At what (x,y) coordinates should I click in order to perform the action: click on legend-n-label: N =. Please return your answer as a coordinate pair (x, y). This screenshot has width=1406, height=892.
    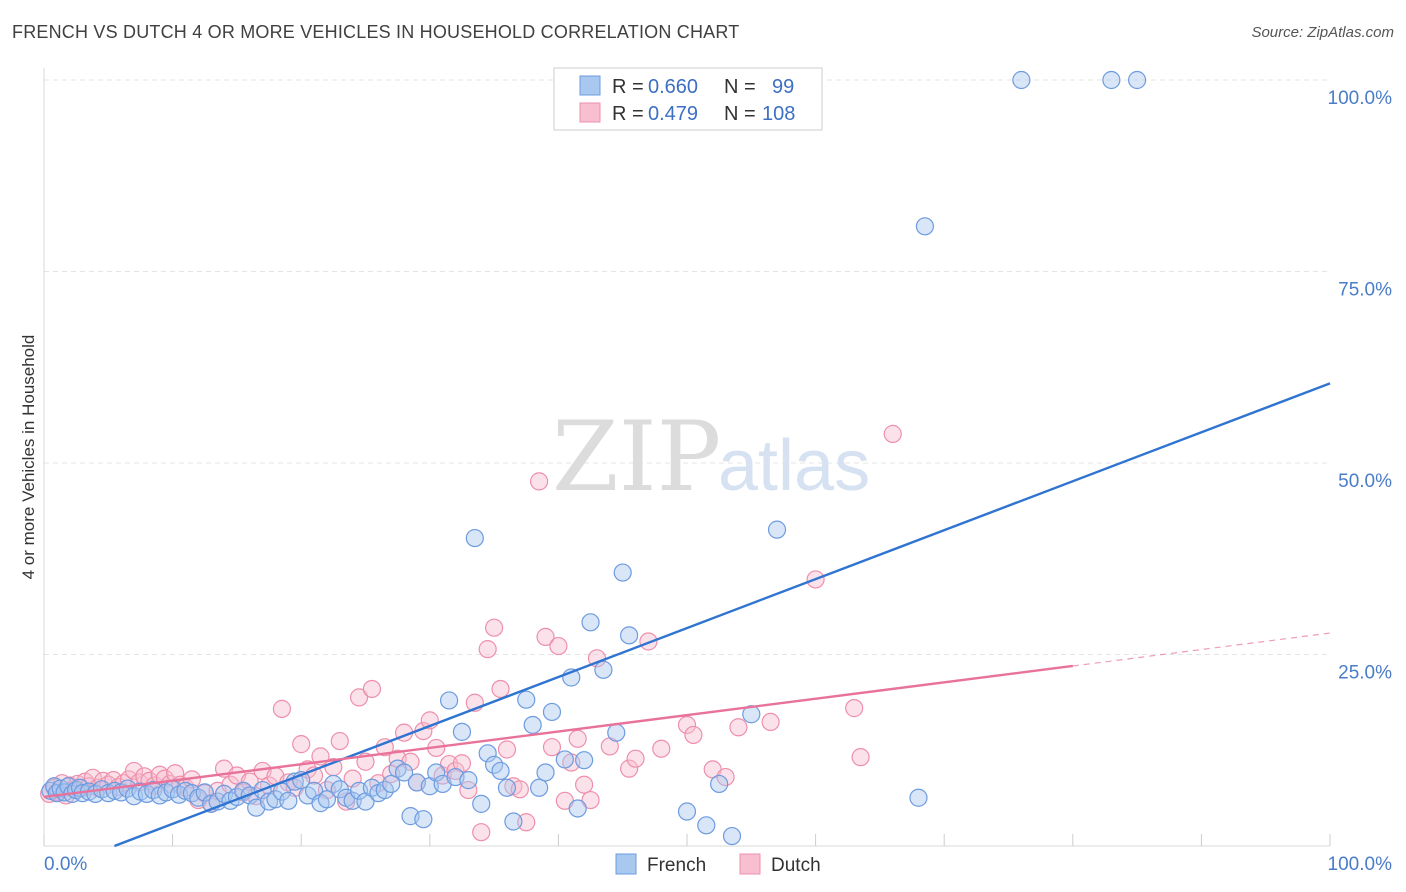
    Looking at the image, I should click on (740, 87).